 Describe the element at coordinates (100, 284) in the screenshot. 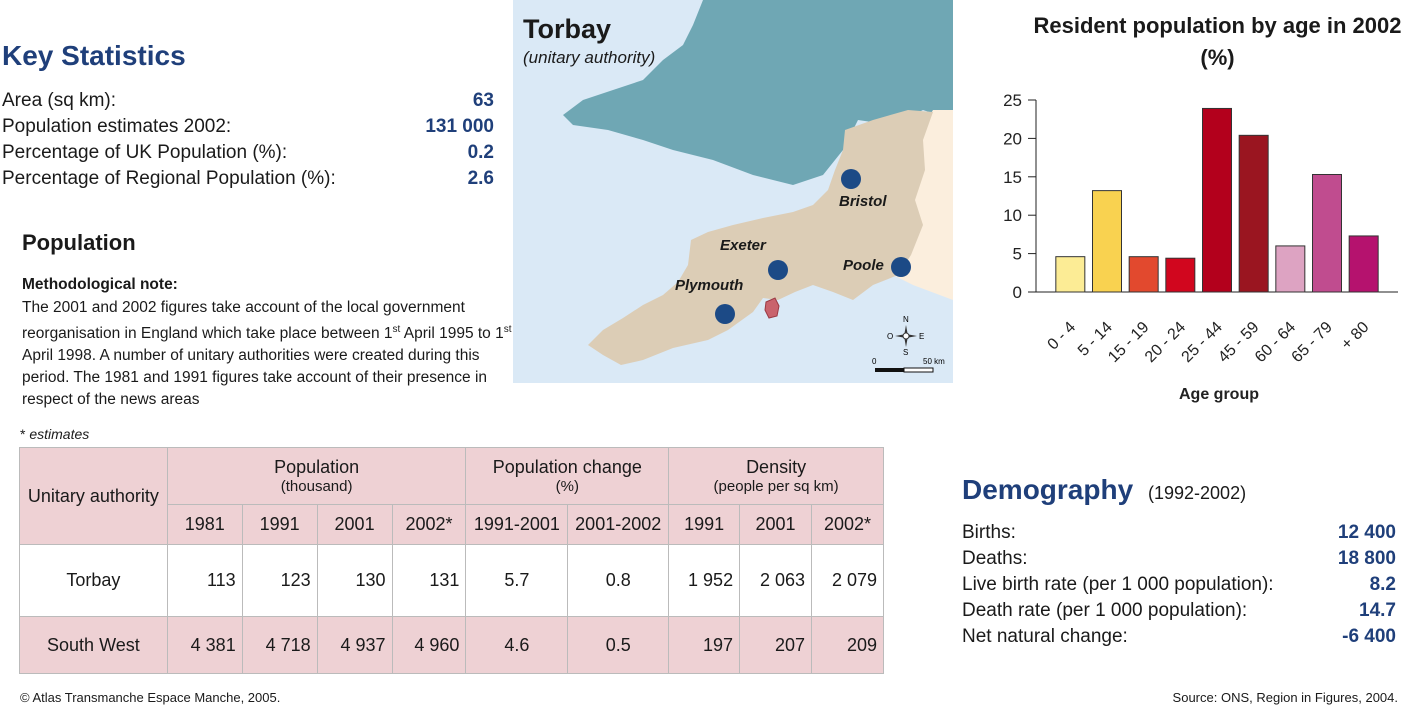

I see `methodological-note-label: Methodological note:` at that location.